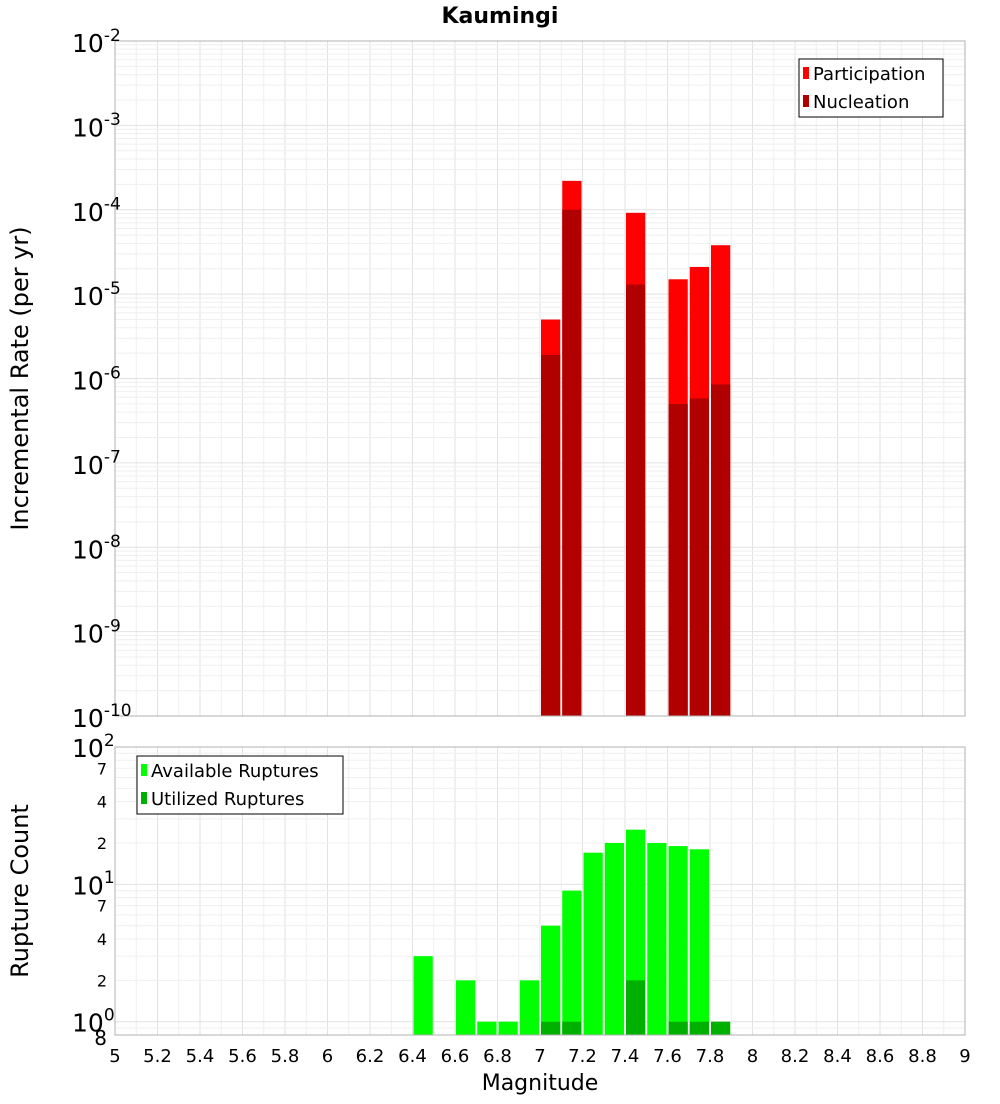  I want to click on x-tick-label: 5.6, so click(242, 1056).